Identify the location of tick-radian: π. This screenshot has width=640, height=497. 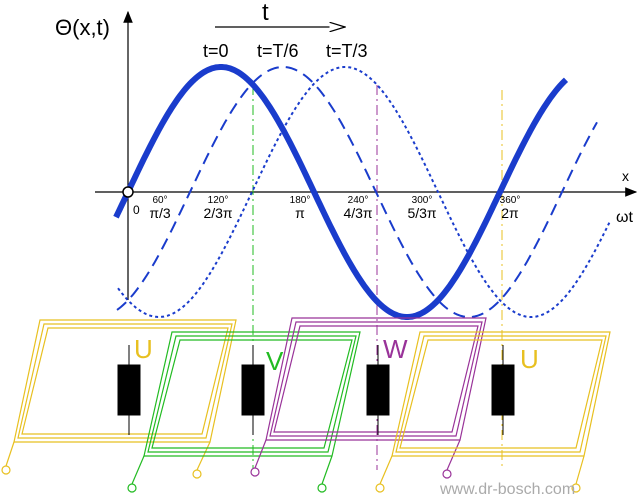
(300, 213).